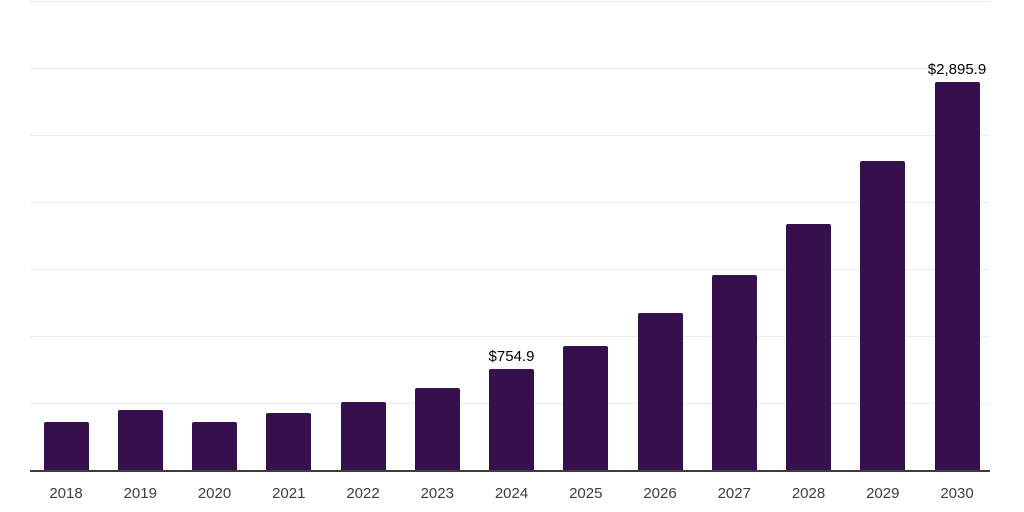  I want to click on x-tick-label-2022: 2022, so click(363, 493).